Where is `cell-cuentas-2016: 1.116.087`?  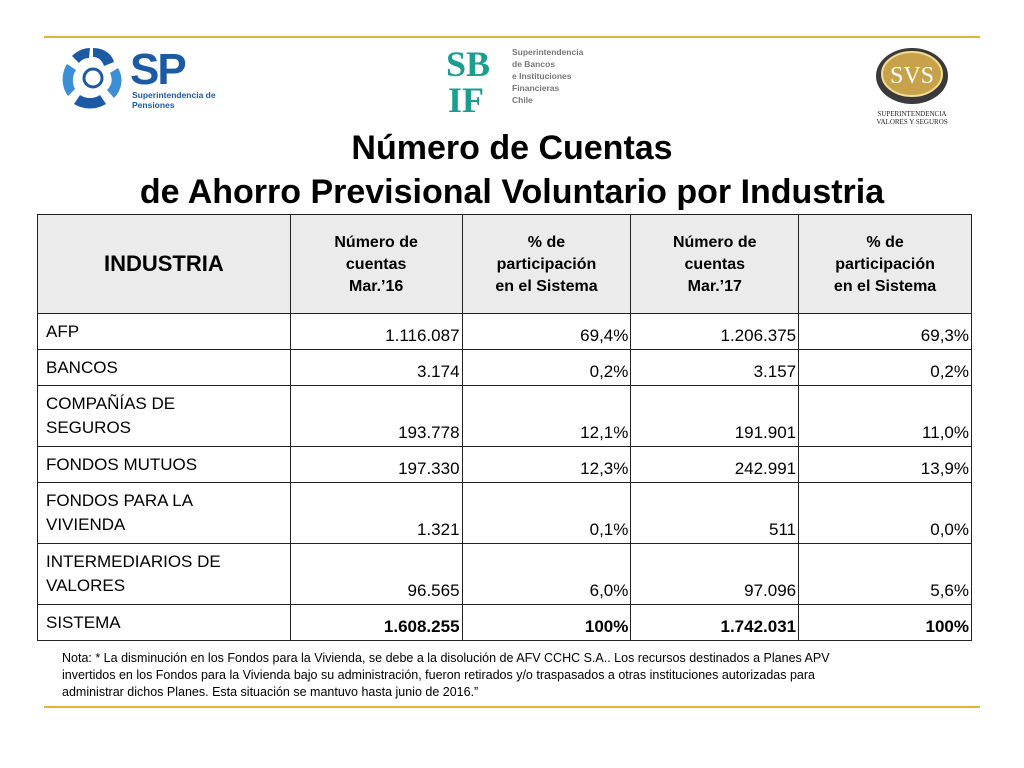
cell-cuentas-2016: 1.116.087 is located at coordinates (376, 331).